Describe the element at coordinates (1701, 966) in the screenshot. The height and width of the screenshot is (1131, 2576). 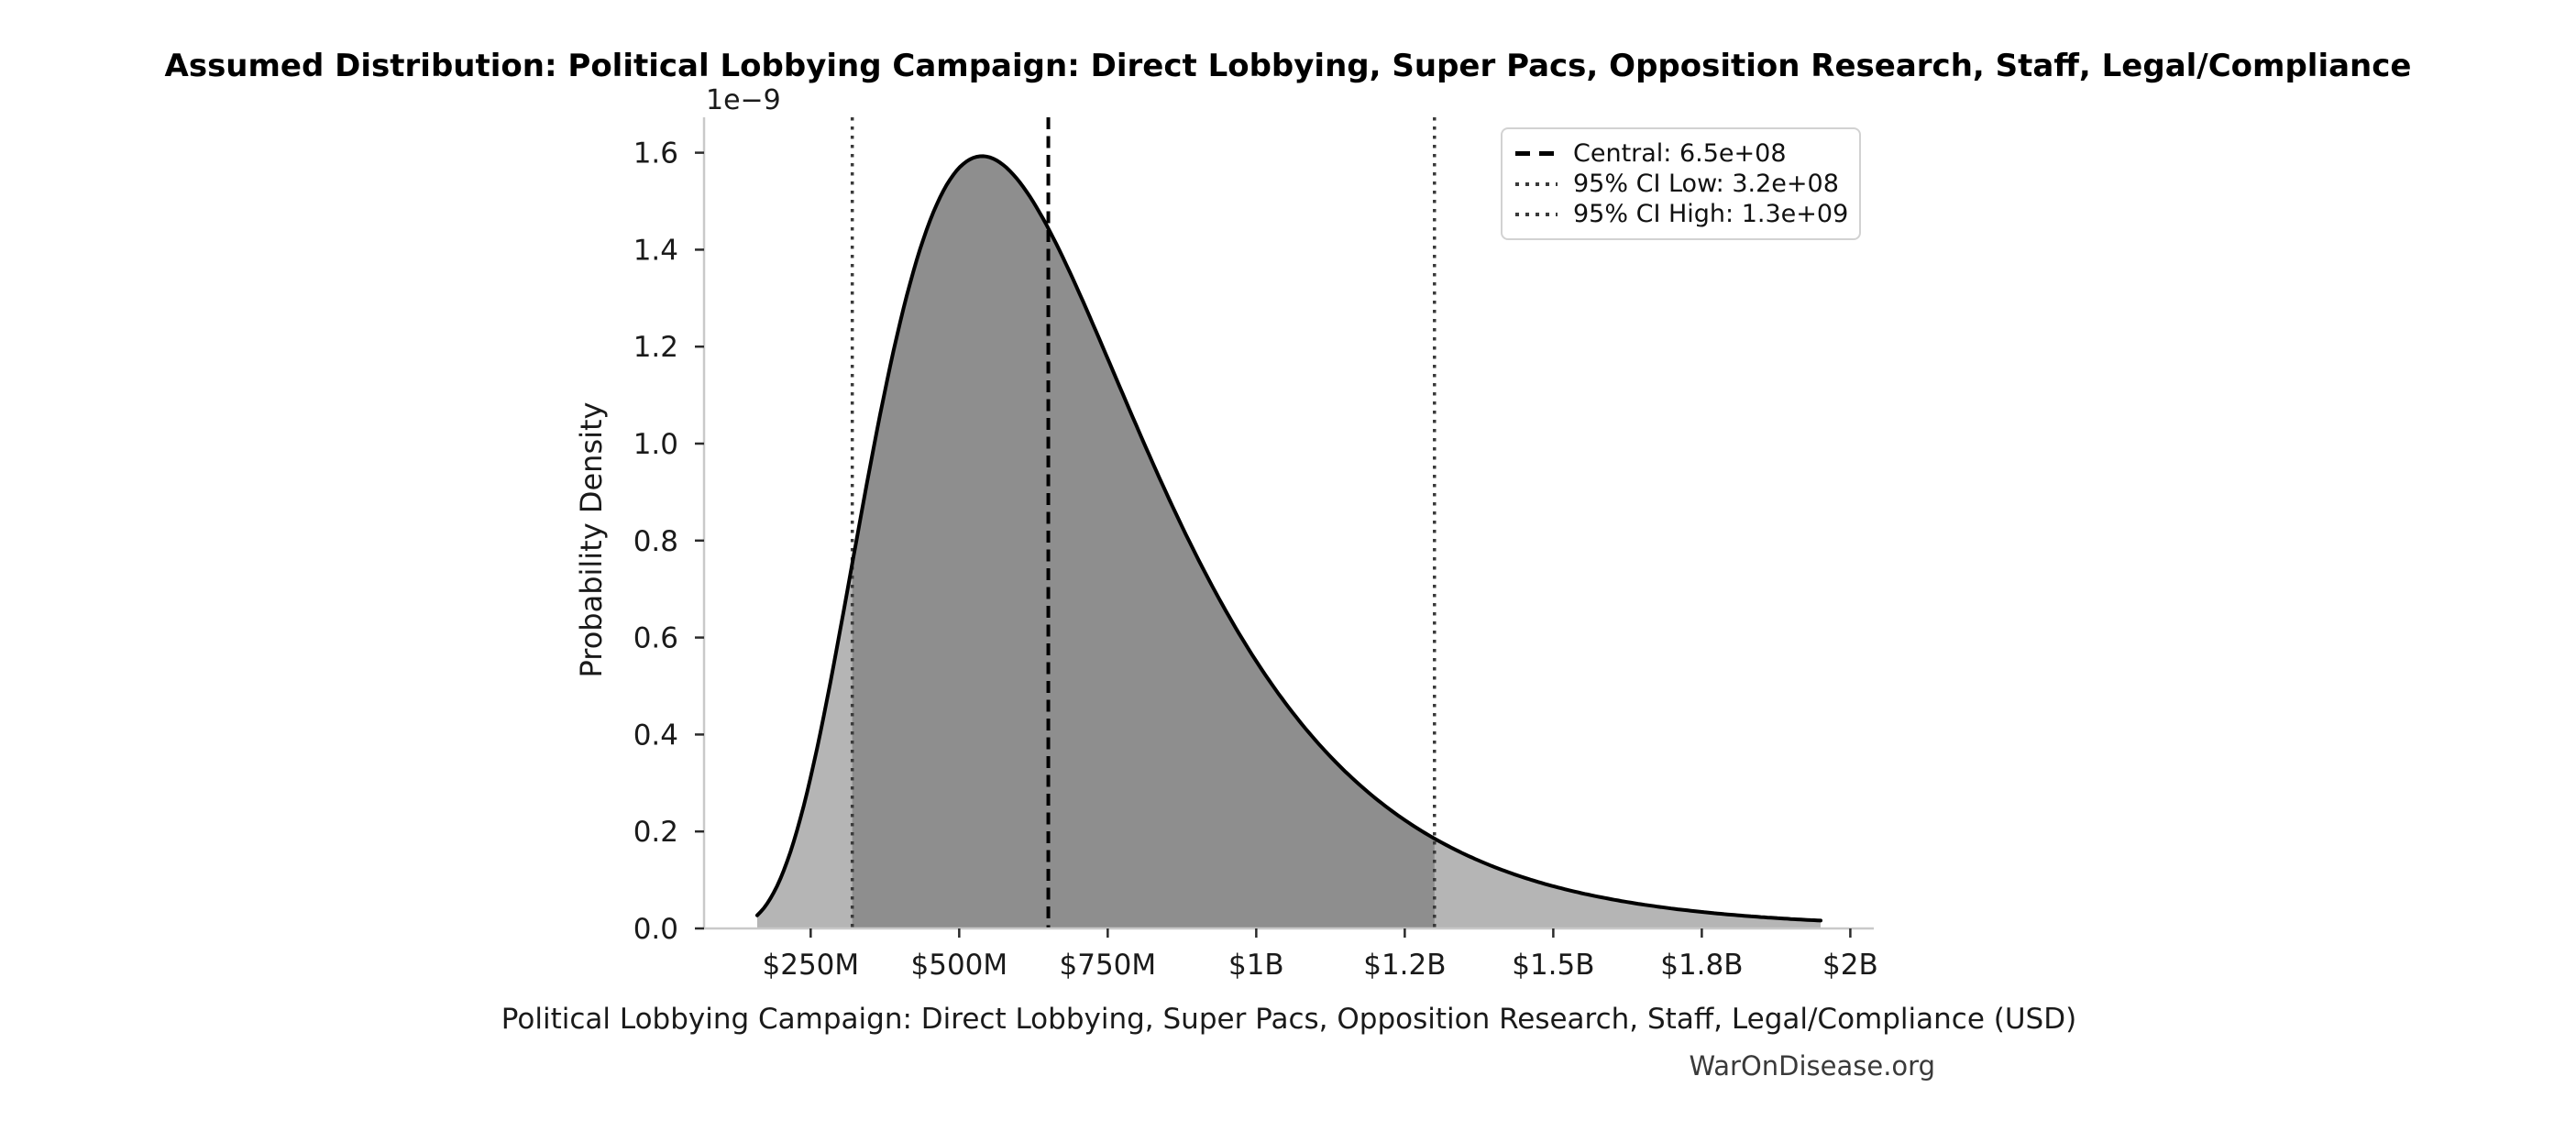
I see `x-axis-tick-label: $1.8B` at that location.